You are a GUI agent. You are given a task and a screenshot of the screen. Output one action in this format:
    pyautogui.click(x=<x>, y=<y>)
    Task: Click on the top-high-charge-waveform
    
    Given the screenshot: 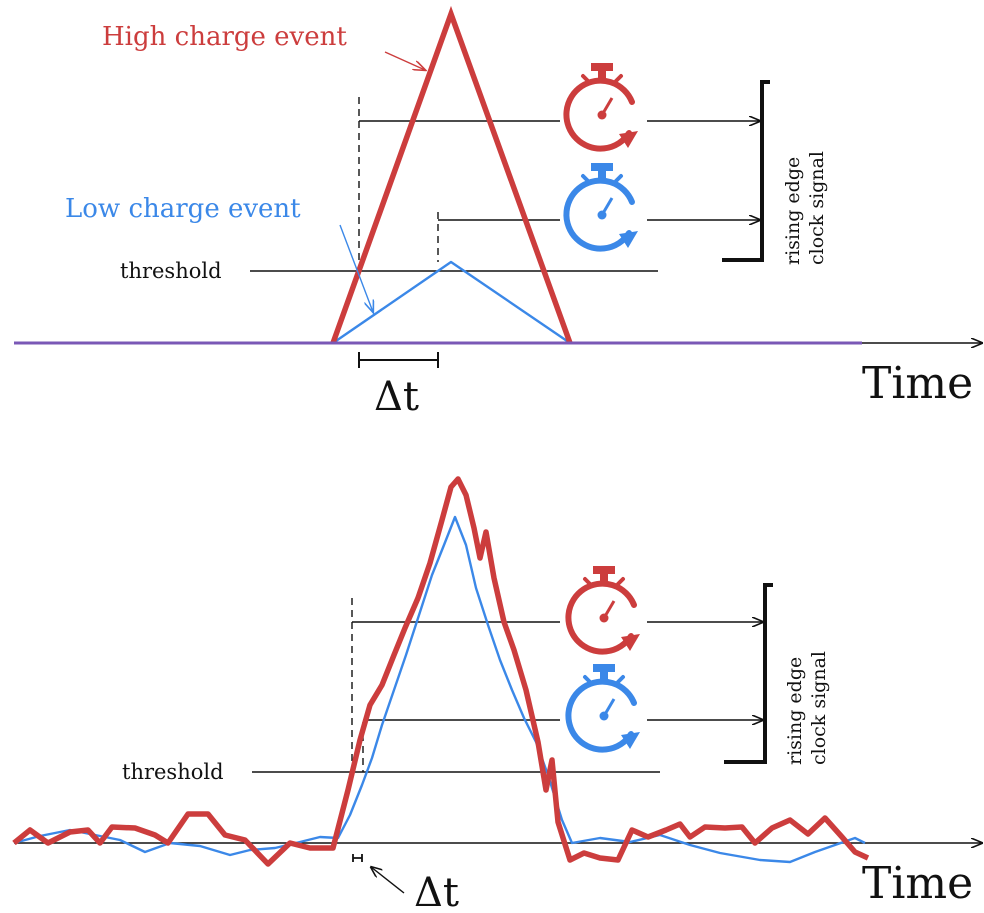 What is the action you would take?
    pyautogui.click(x=451, y=174)
    